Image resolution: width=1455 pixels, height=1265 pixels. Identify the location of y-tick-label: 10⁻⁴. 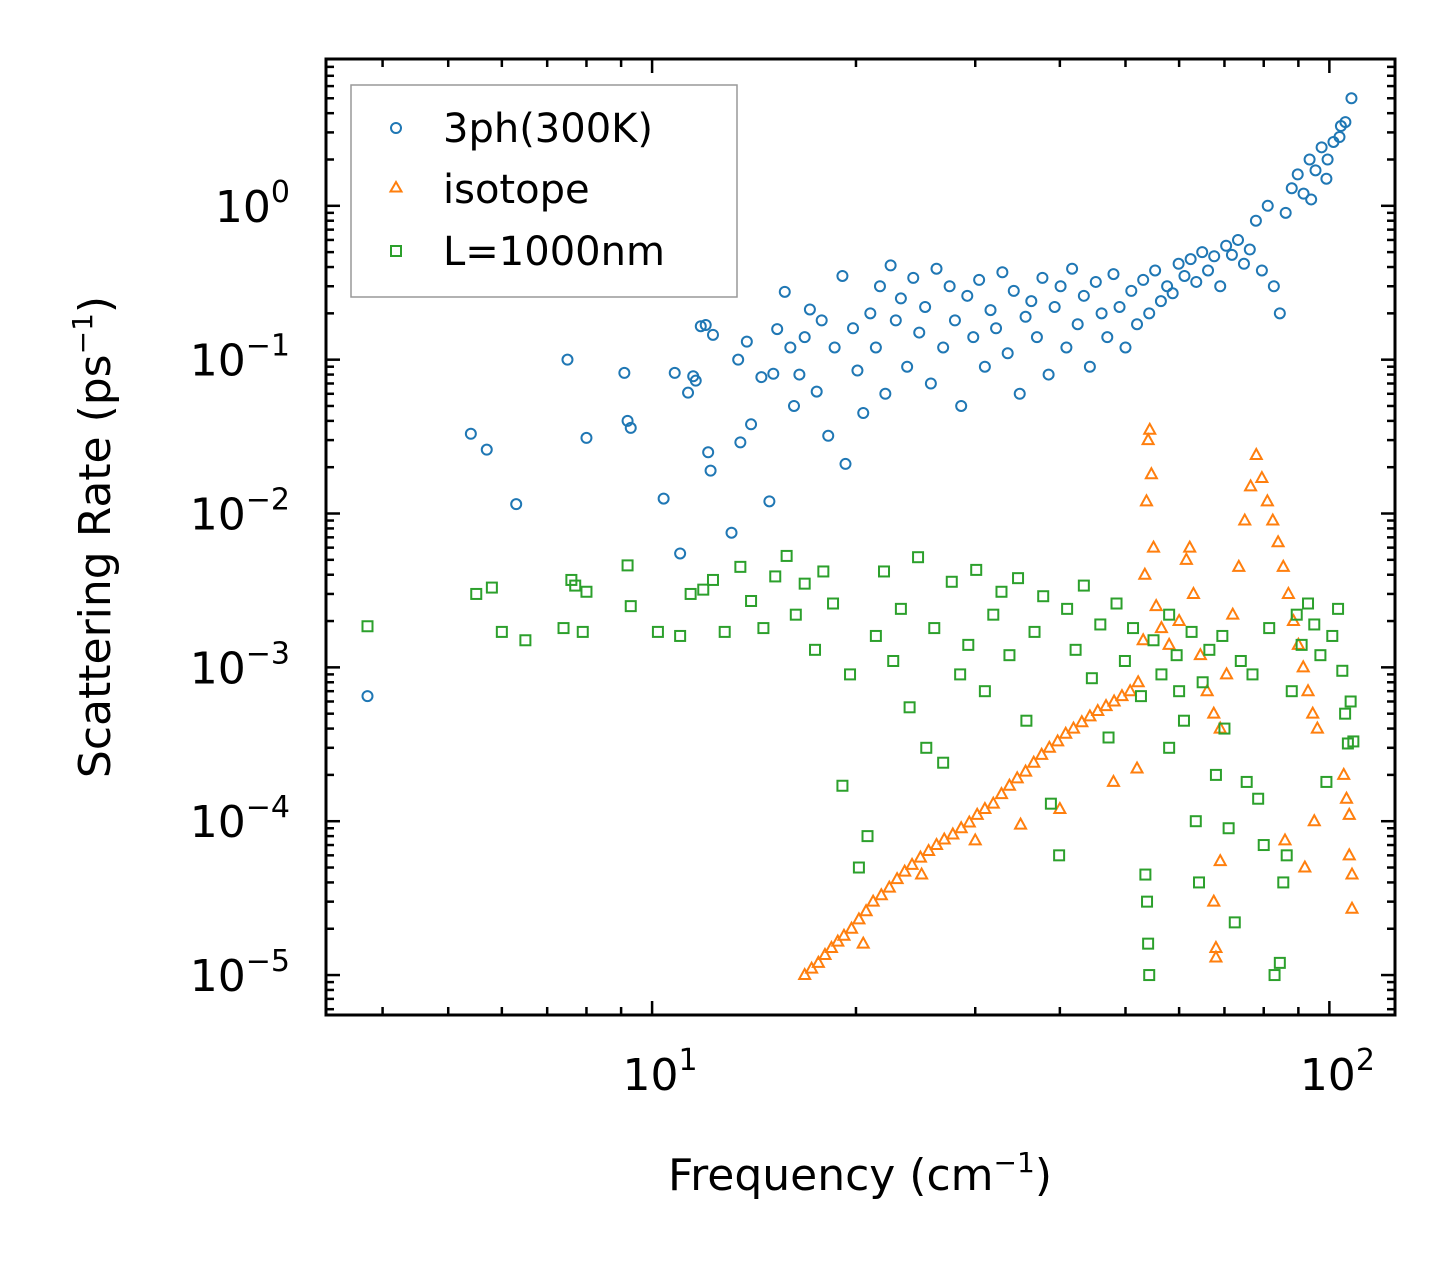
(240, 819).